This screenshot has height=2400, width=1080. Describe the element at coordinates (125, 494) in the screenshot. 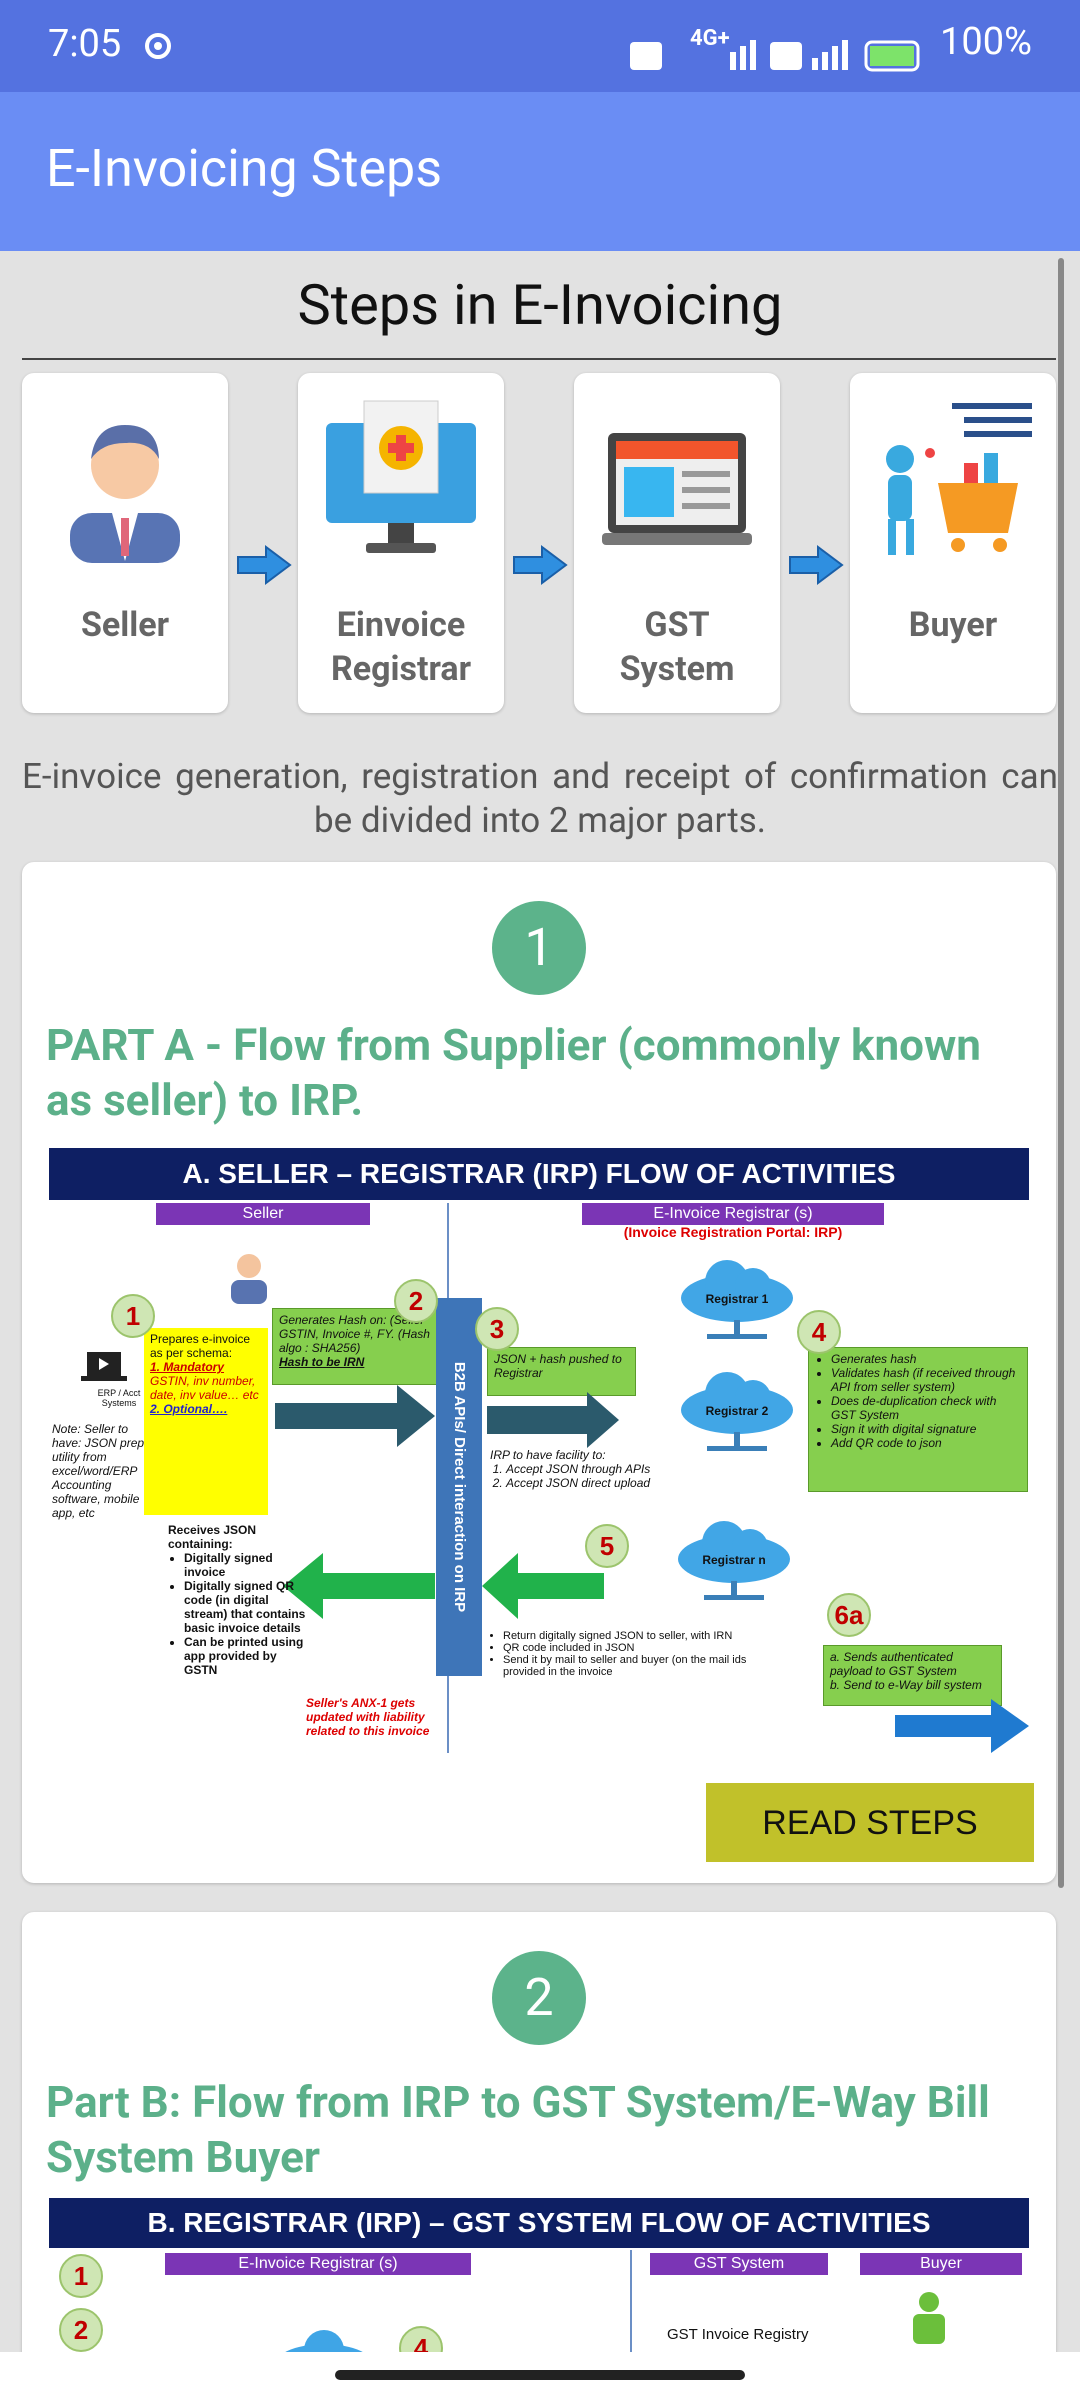

I see `seller-icon` at that location.